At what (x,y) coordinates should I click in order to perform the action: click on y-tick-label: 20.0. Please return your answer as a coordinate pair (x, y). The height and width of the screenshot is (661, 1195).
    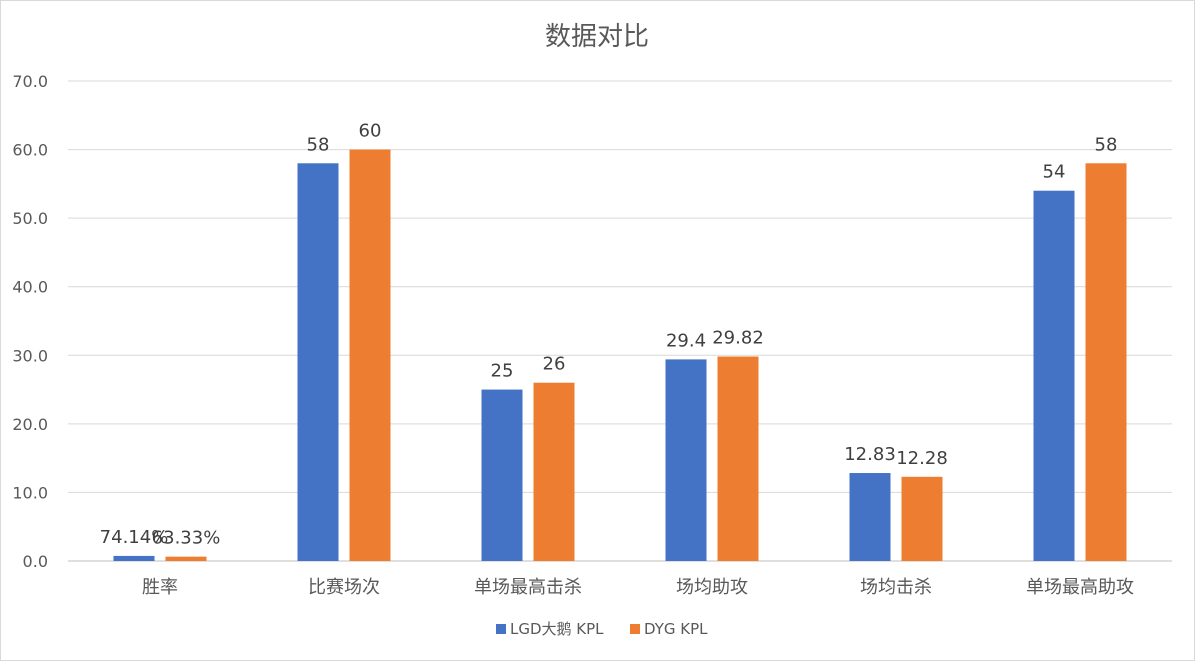
    Looking at the image, I should click on (30, 424).